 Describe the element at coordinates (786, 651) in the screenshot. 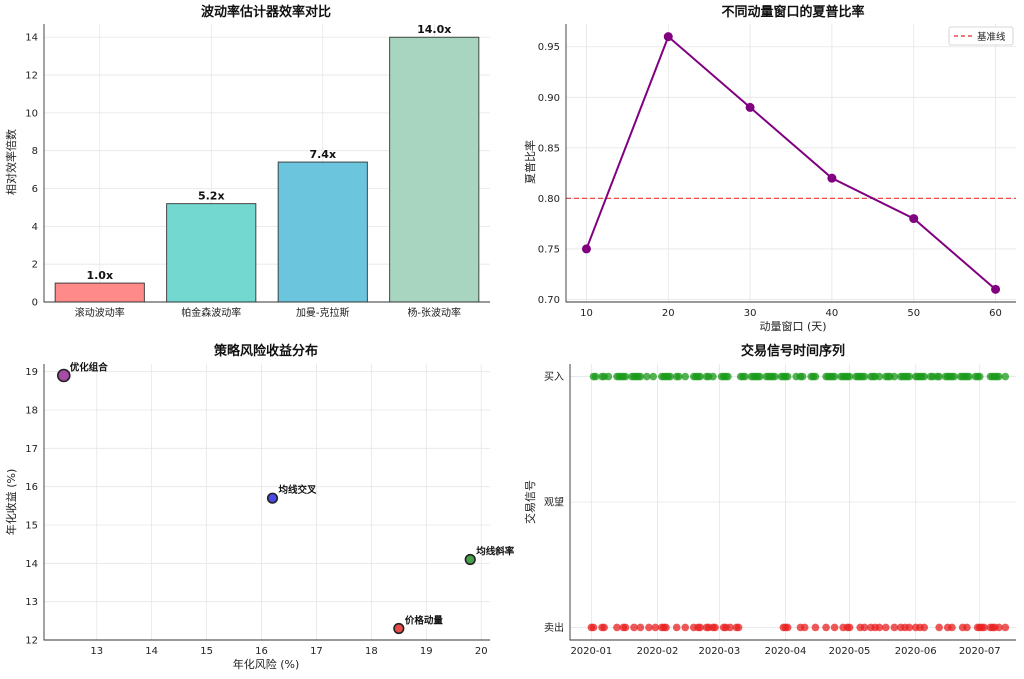

I see `x-tick-label: 2020-04` at that location.